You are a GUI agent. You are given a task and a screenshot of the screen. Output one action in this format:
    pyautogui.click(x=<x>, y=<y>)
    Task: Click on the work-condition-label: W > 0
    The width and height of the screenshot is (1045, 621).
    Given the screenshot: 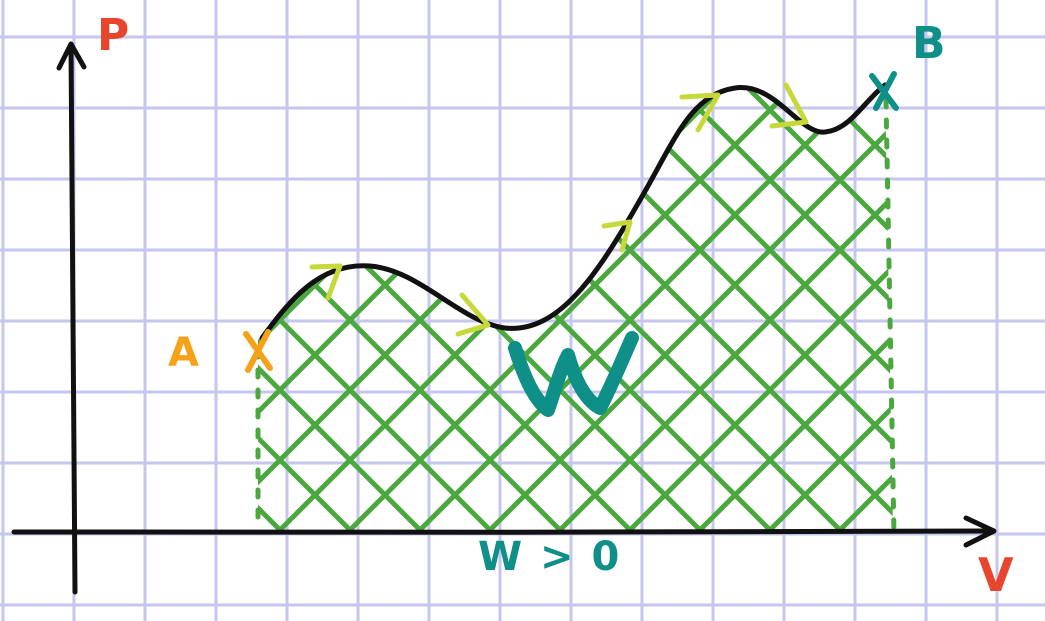 What is the action you would take?
    pyautogui.click(x=550, y=557)
    